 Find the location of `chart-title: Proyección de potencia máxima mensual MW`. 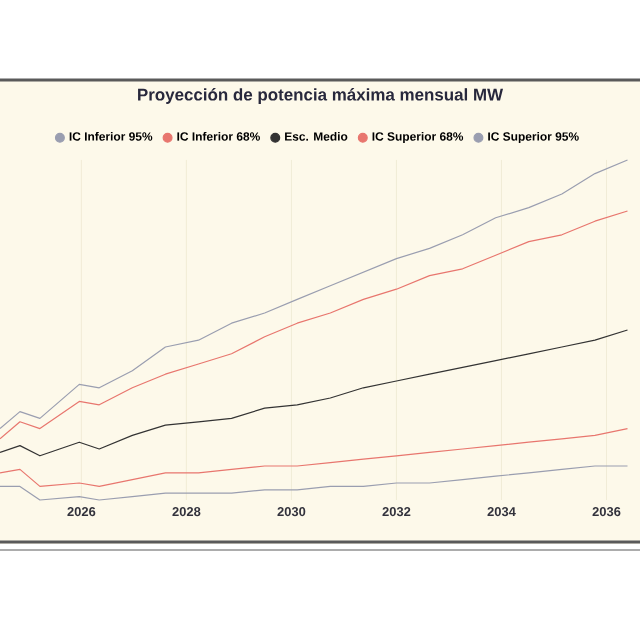

chart-title: Proyección de potencia máxima mensual MW is located at coordinates (321, 96).